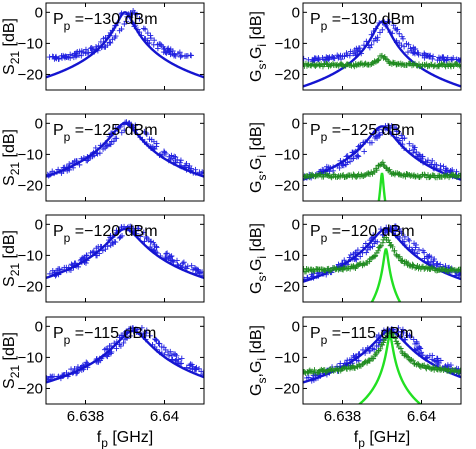 The height and width of the screenshot is (449, 476). What do you see at coordinates (343, 416) in the screenshot?
I see `x-tick-label: 6.638` at bounding box center [343, 416].